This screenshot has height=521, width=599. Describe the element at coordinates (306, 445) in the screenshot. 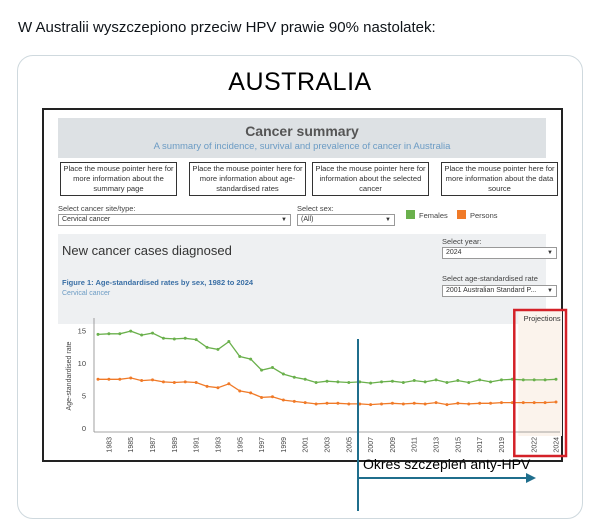

I see `x-tick-label: 2001` at that location.